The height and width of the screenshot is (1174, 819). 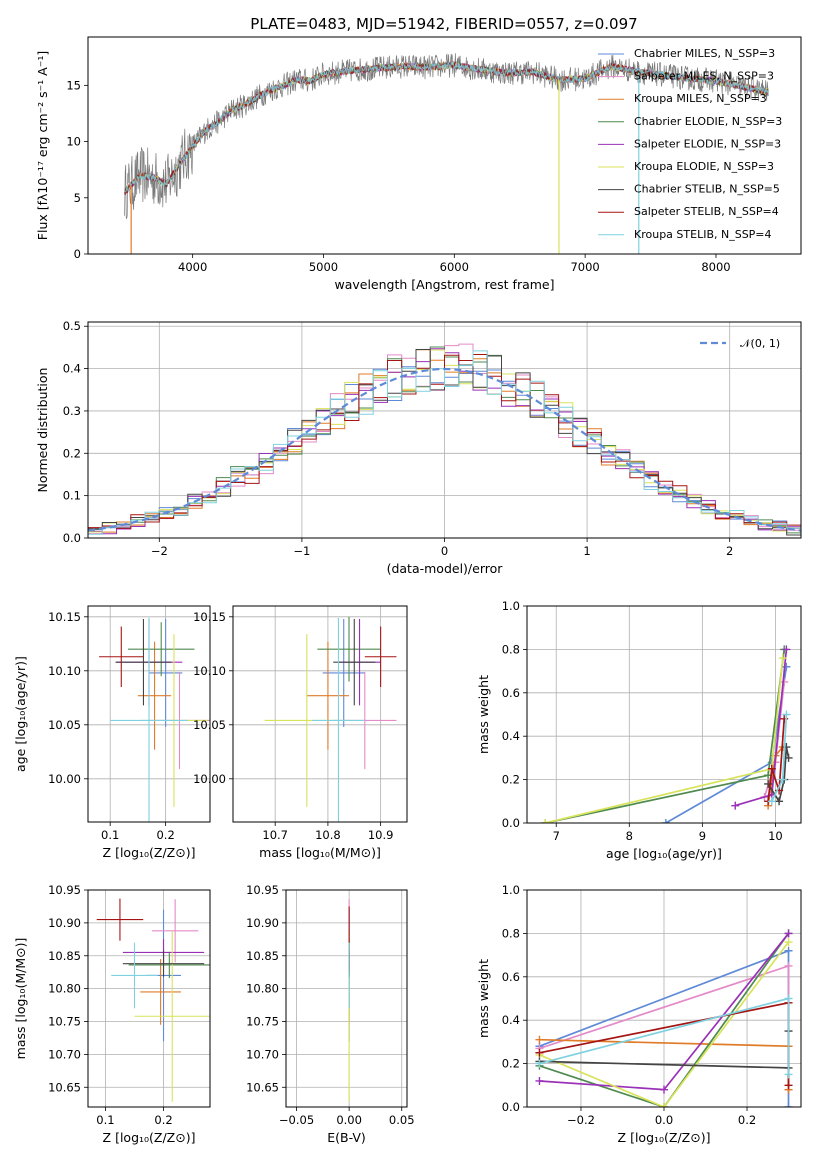 What do you see at coordinates (159, 551) in the screenshot?
I see `x-tick-label: −2` at bounding box center [159, 551].